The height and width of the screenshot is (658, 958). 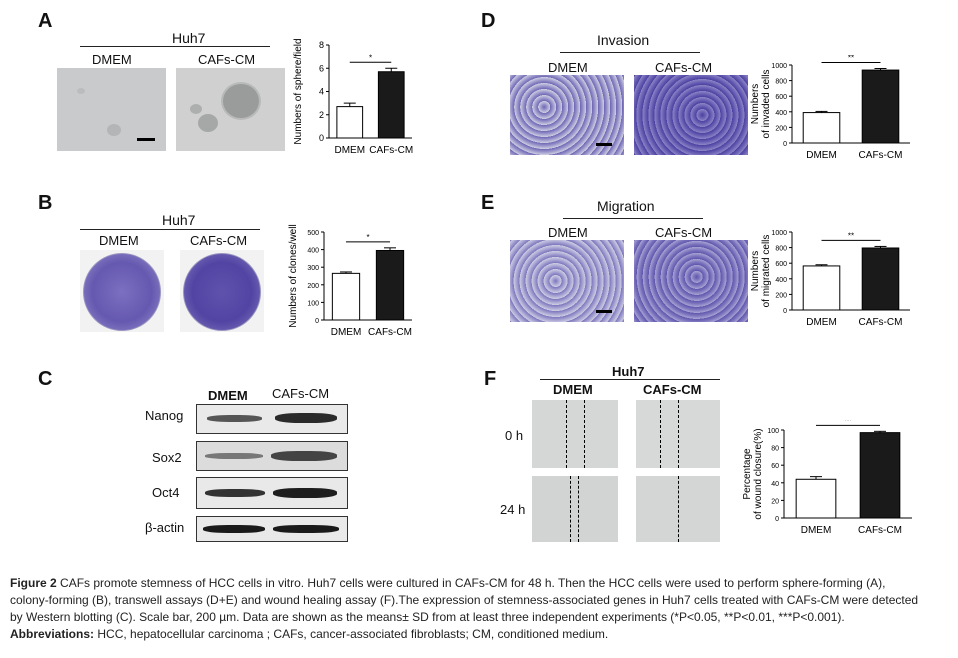 I want to click on blot-label-oct4: Oct4, so click(x=166, y=492).